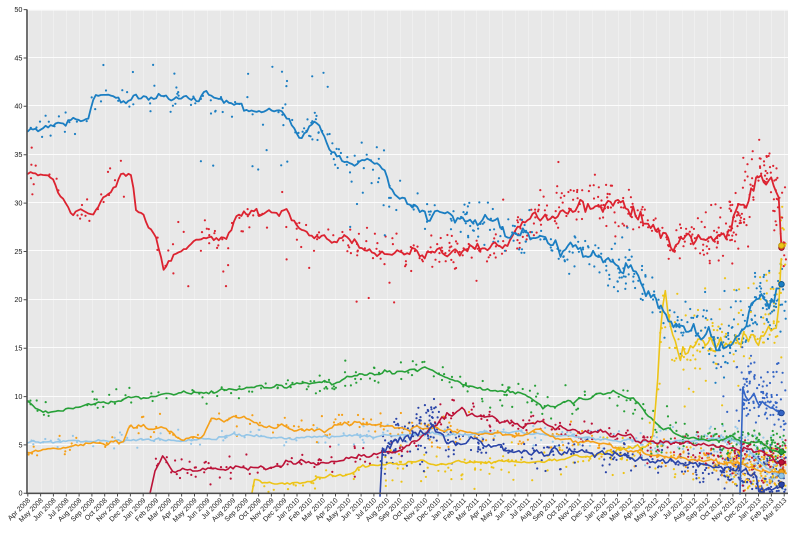 The image size is (800, 540). I want to click on svg-text: 45, so click(18, 57).